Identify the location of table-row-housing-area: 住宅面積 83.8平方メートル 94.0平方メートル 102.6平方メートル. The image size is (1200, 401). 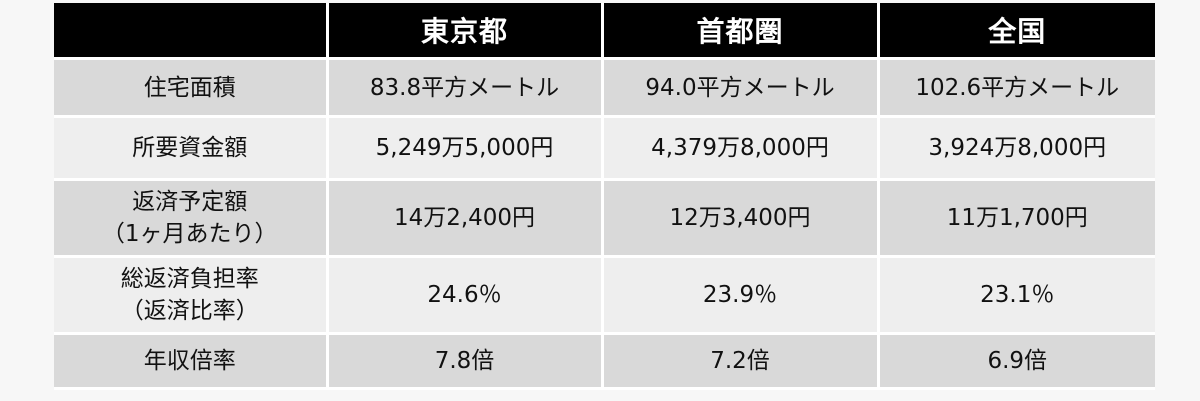
(604, 88).